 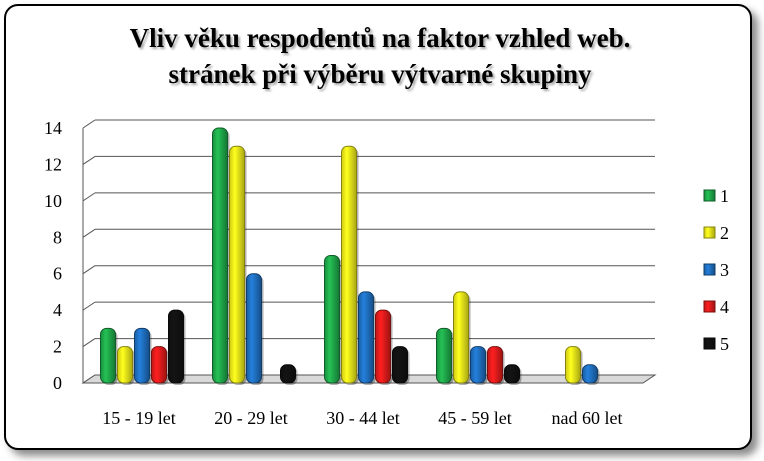 I want to click on legend-label: 2, so click(x=724, y=233).